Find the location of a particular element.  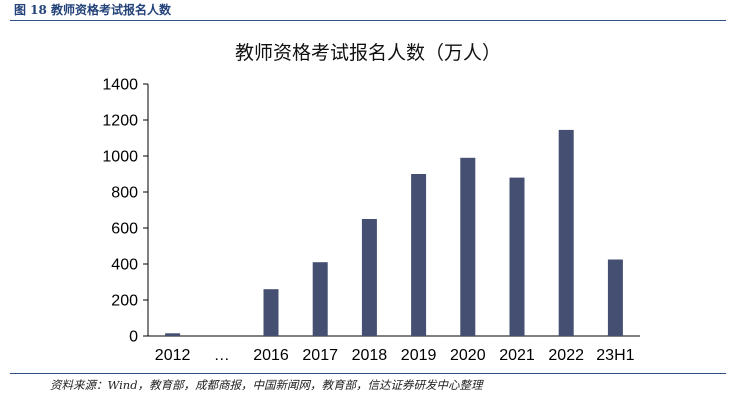

x-tick-label: 2022 is located at coordinates (566, 355).